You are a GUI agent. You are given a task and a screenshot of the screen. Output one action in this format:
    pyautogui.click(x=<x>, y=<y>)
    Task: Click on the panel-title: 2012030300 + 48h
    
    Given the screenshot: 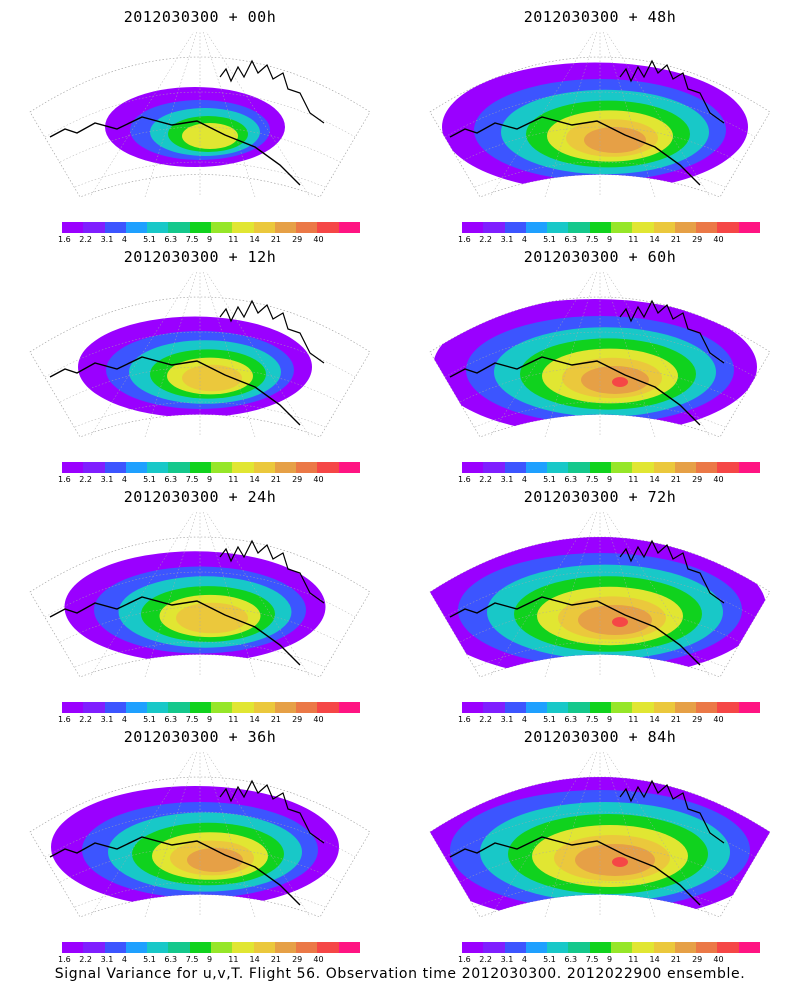 What is the action you would take?
    pyautogui.click(x=600, y=17)
    